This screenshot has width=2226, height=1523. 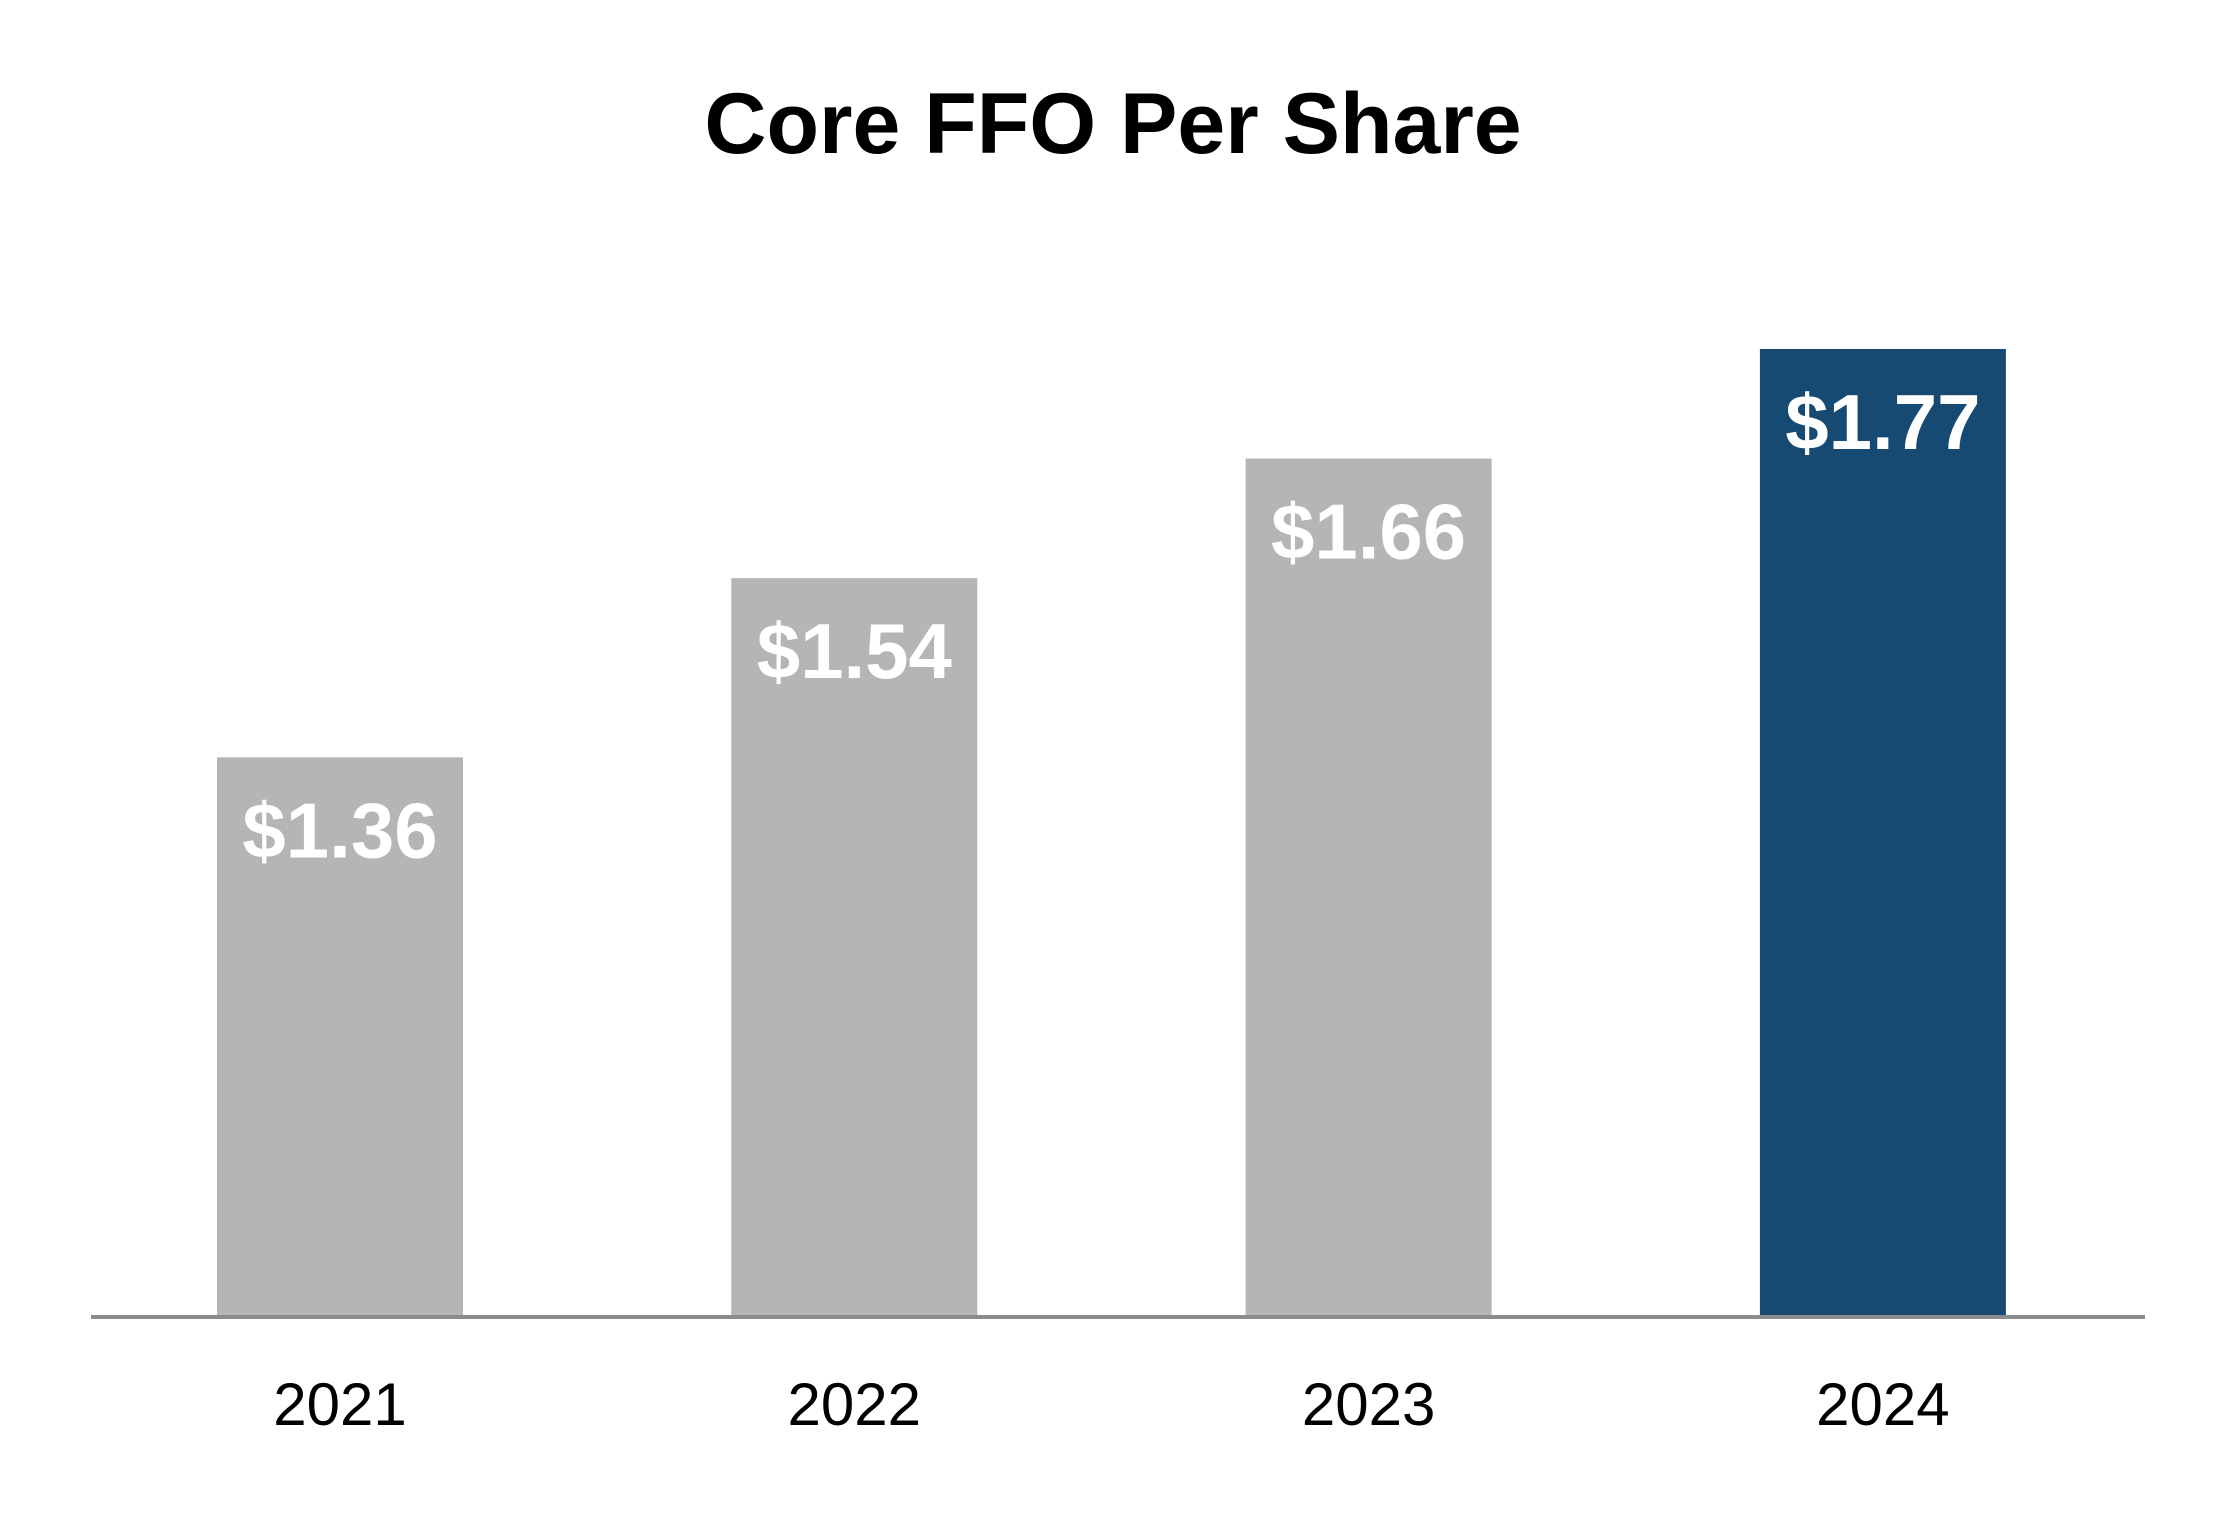 I want to click on bar-2023, so click(x=1368, y=886).